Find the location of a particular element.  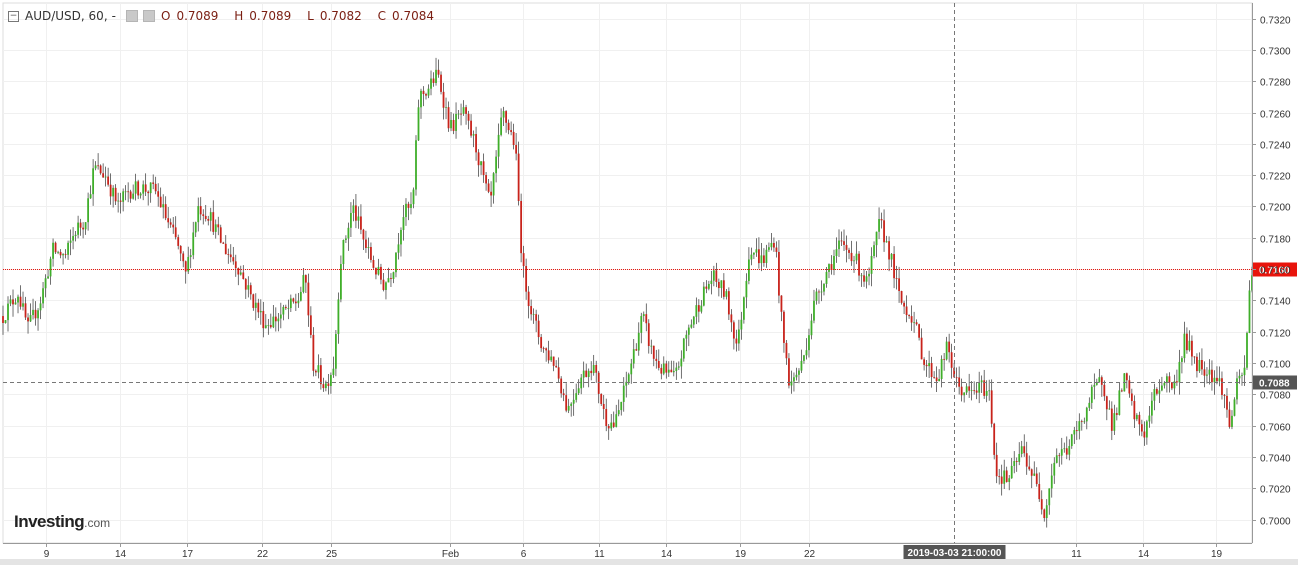

low-label: L is located at coordinates (310, 16).